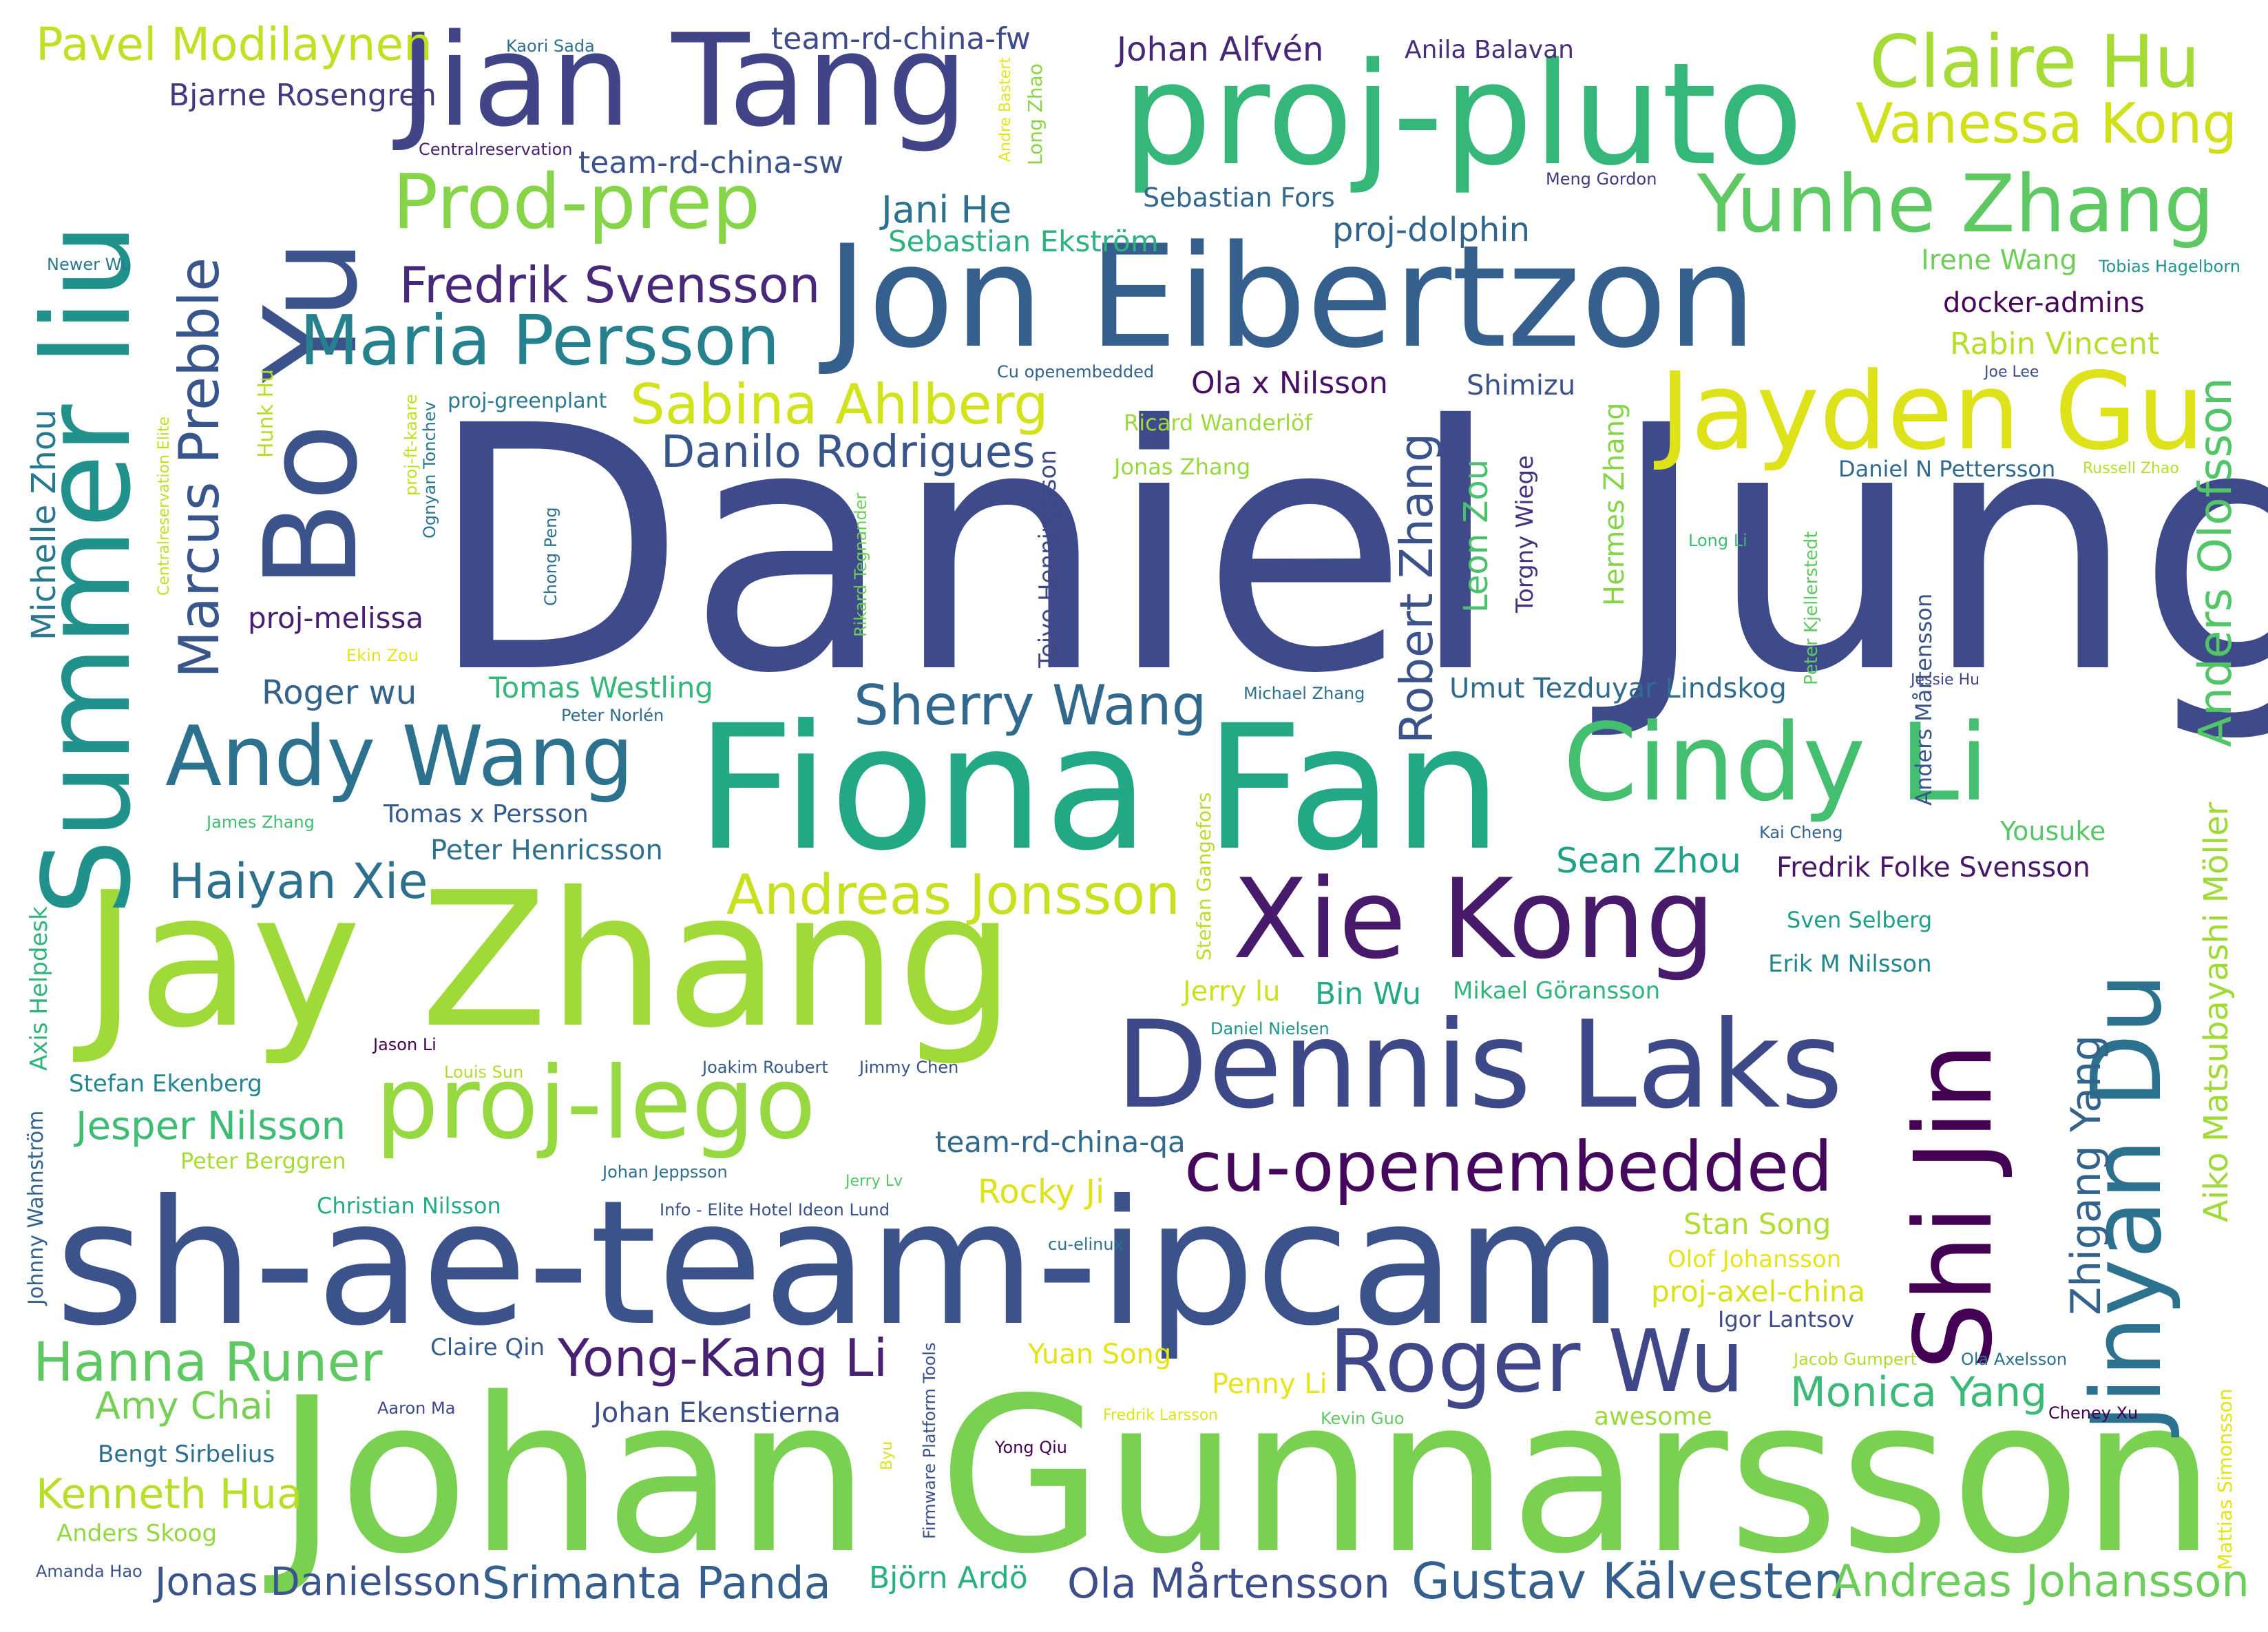 The image size is (2268, 1632). Describe the element at coordinates (765, 1067) in the screenshot. I see `word-joakim-roubert: Joakim Roubert` at that location.